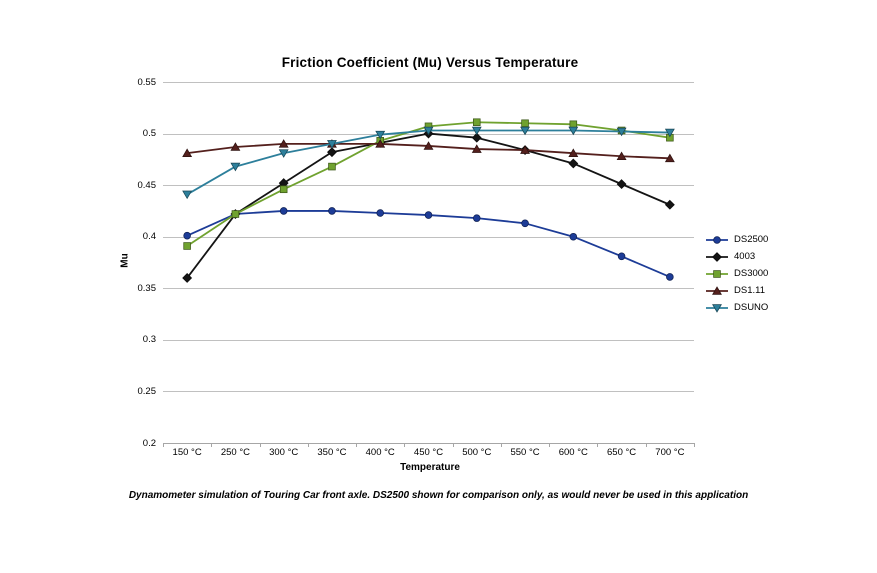 This screenshot has width=877, height=573. I want to click on x-tick-label: 550 °C, so click(525, 452).